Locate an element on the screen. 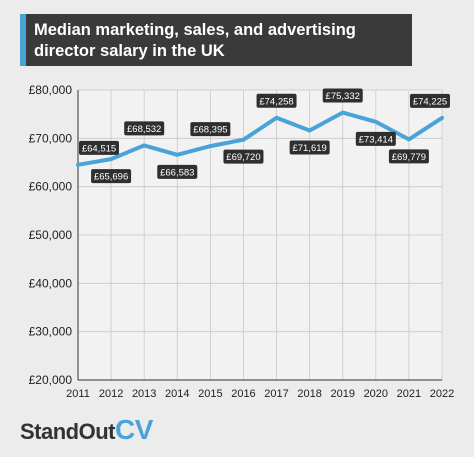 Image resolution: width=474 pixels, height=457 pixels. y-tick-label: £80,000 is located at coordinates (51, 90).